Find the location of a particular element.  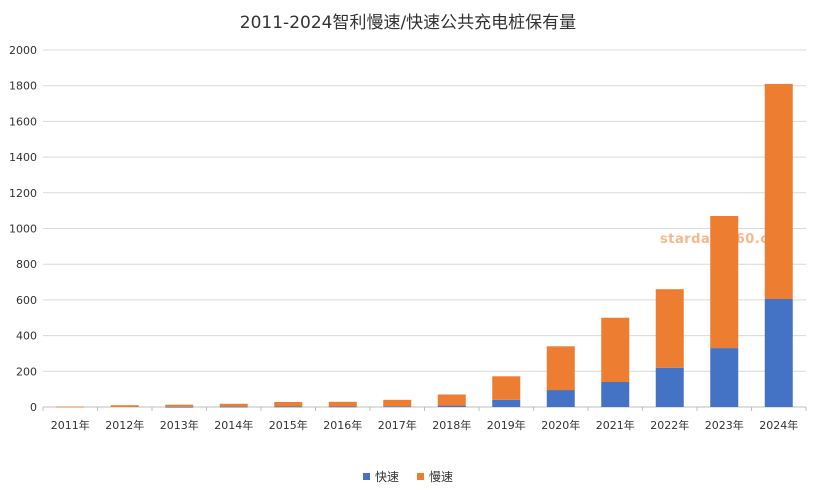

x-tick-label: 2021年 is located at coordinates (615, 425).